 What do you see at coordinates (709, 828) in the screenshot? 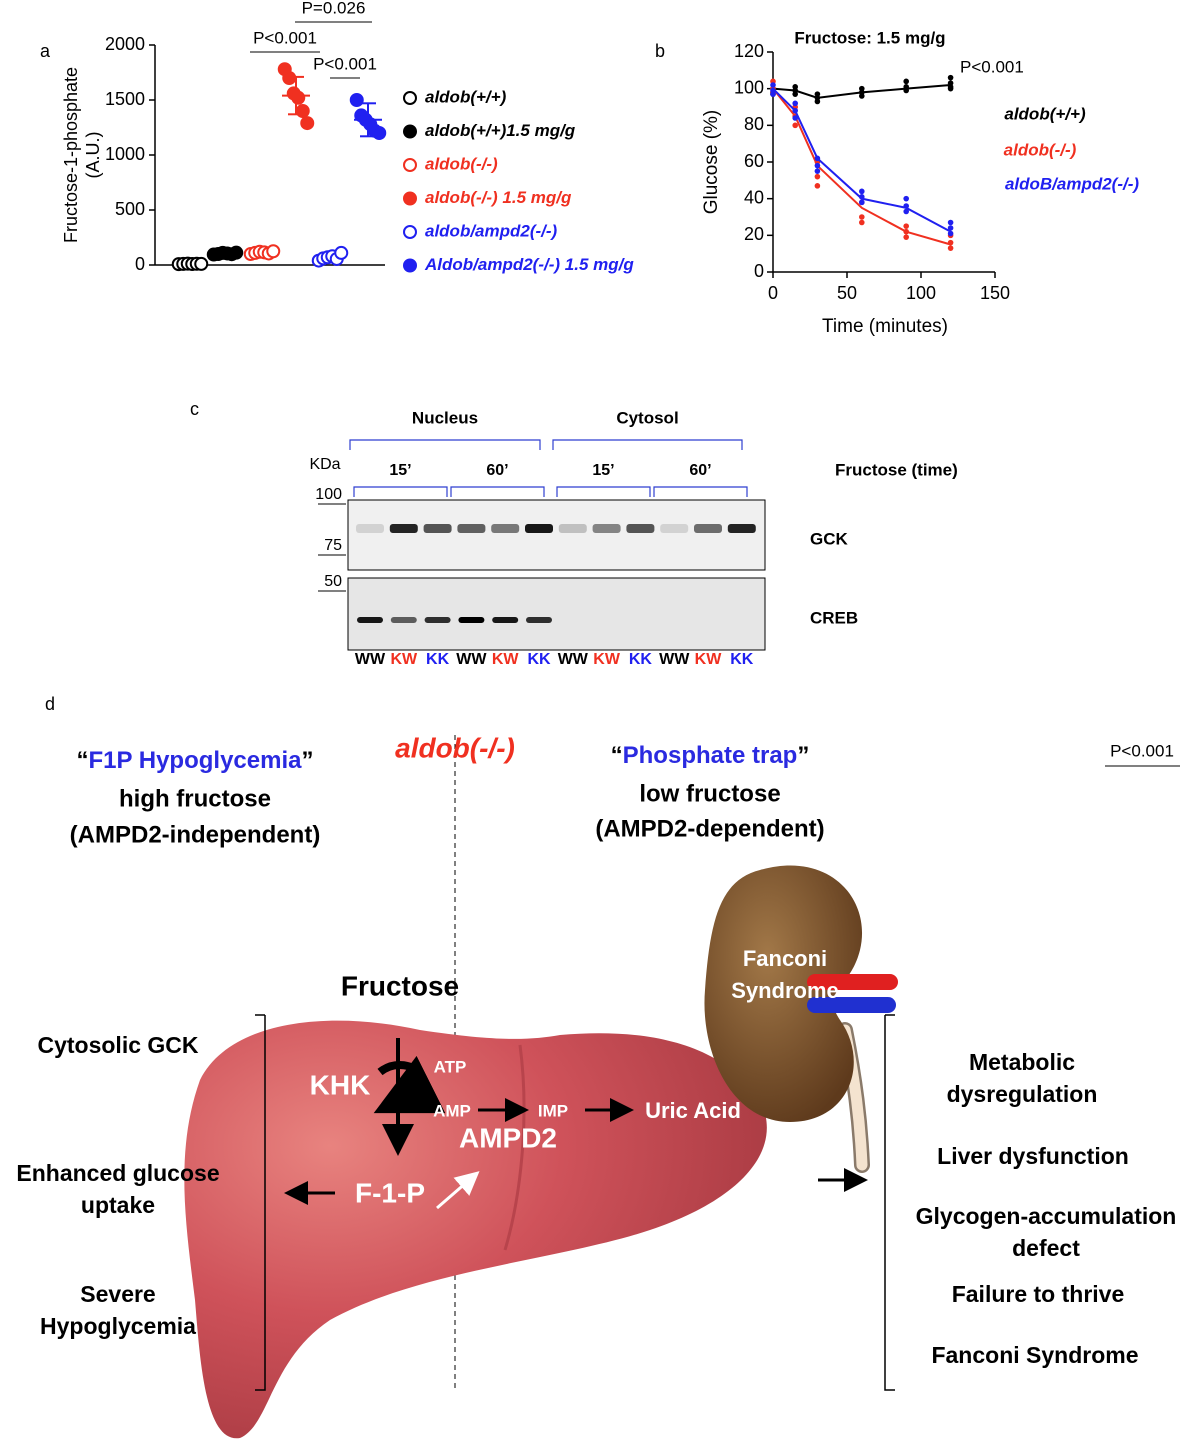
I see `heading-line: (AMPD2-dependent)` at bounding box center [709, 828].